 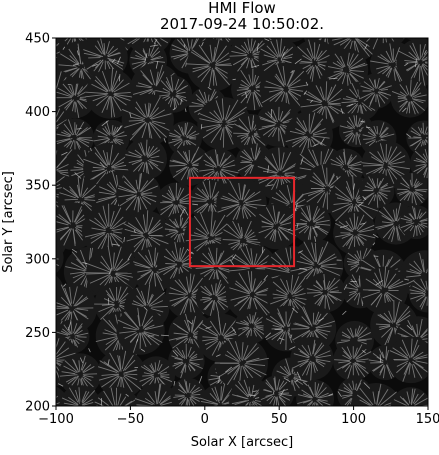 I want to click on chart-subtitle: 2017-09-24 10:50:02., so click(x=242, y=24).